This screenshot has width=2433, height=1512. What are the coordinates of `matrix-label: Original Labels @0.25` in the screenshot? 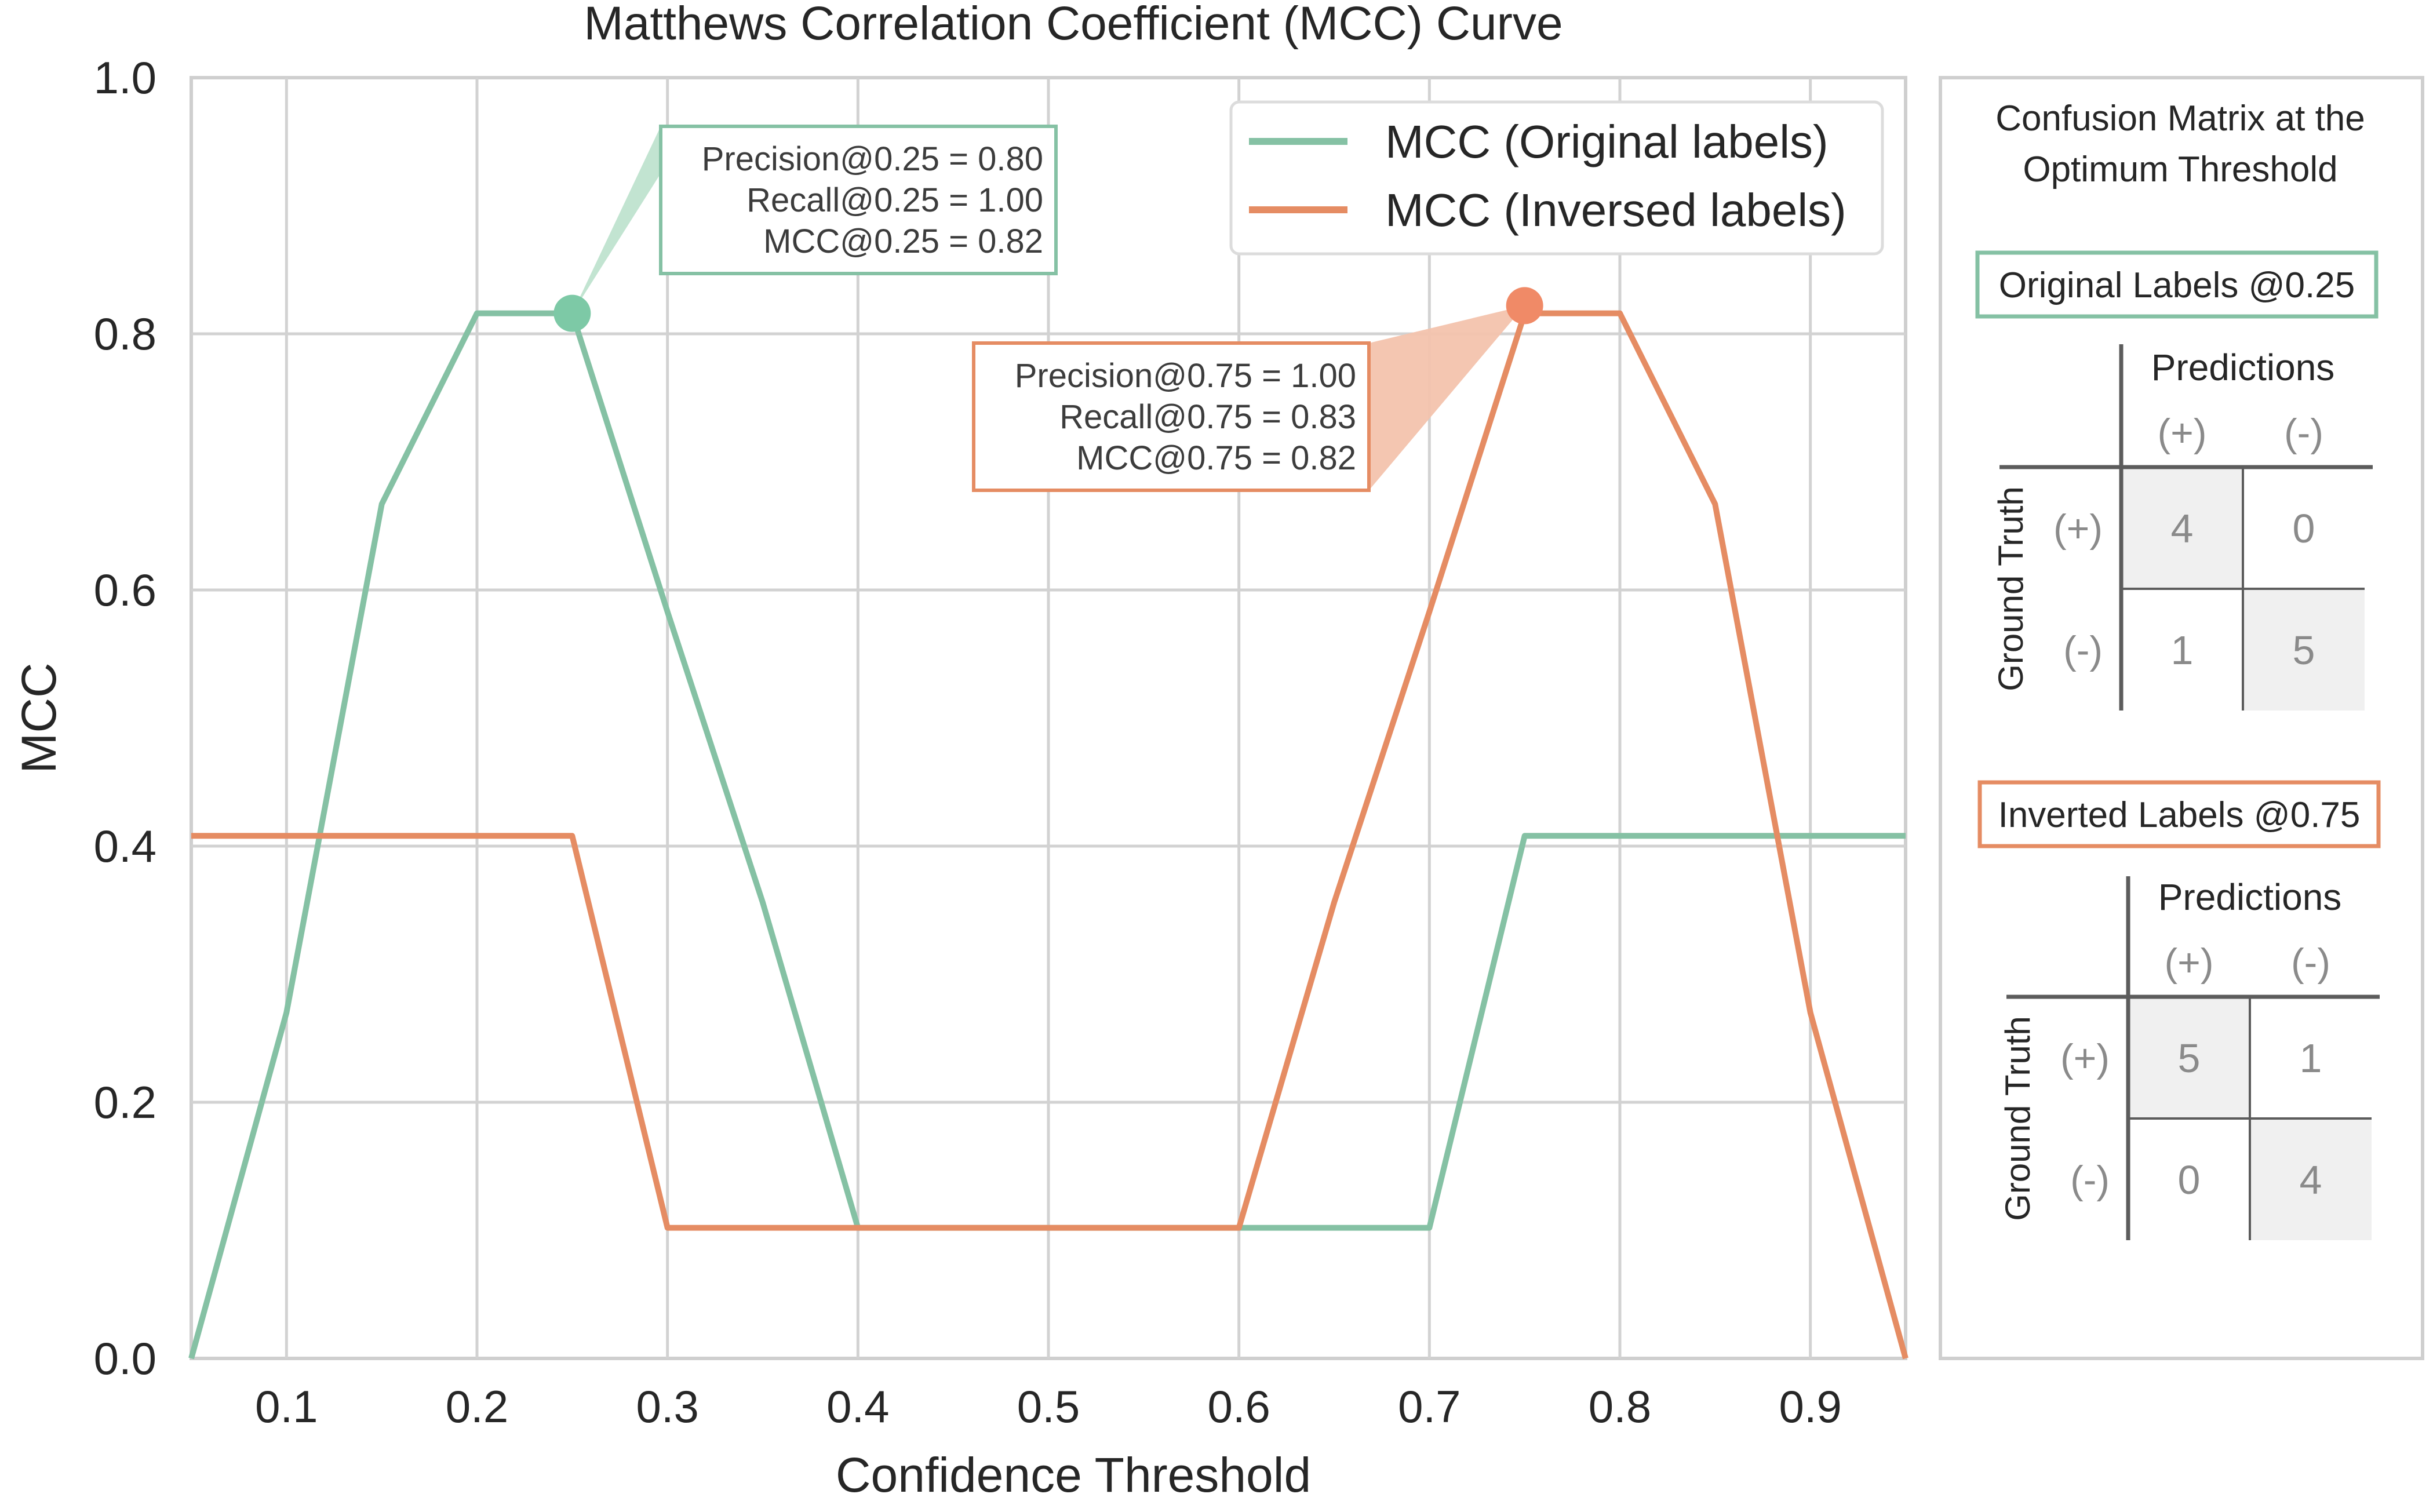 It's located at (2177, 285).